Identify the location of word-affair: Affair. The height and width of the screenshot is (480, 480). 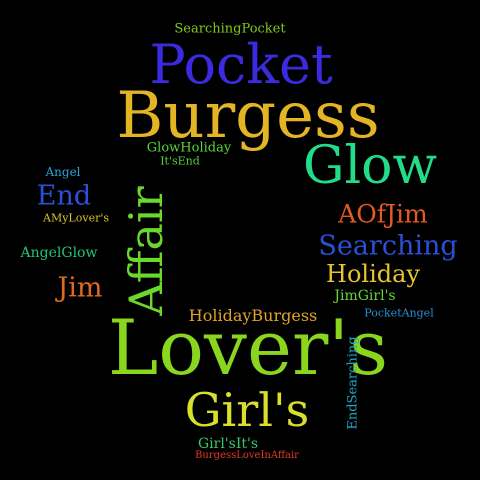
(146, 251).